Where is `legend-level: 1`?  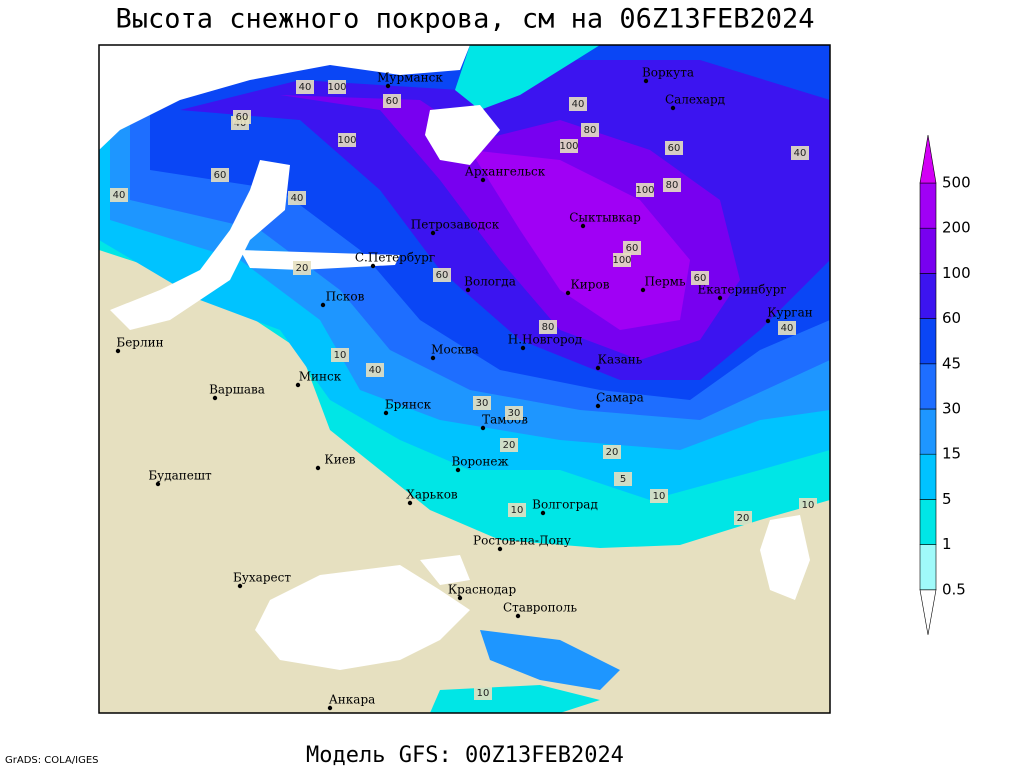 legend-level: 1 is located at coordinates (947, 544).